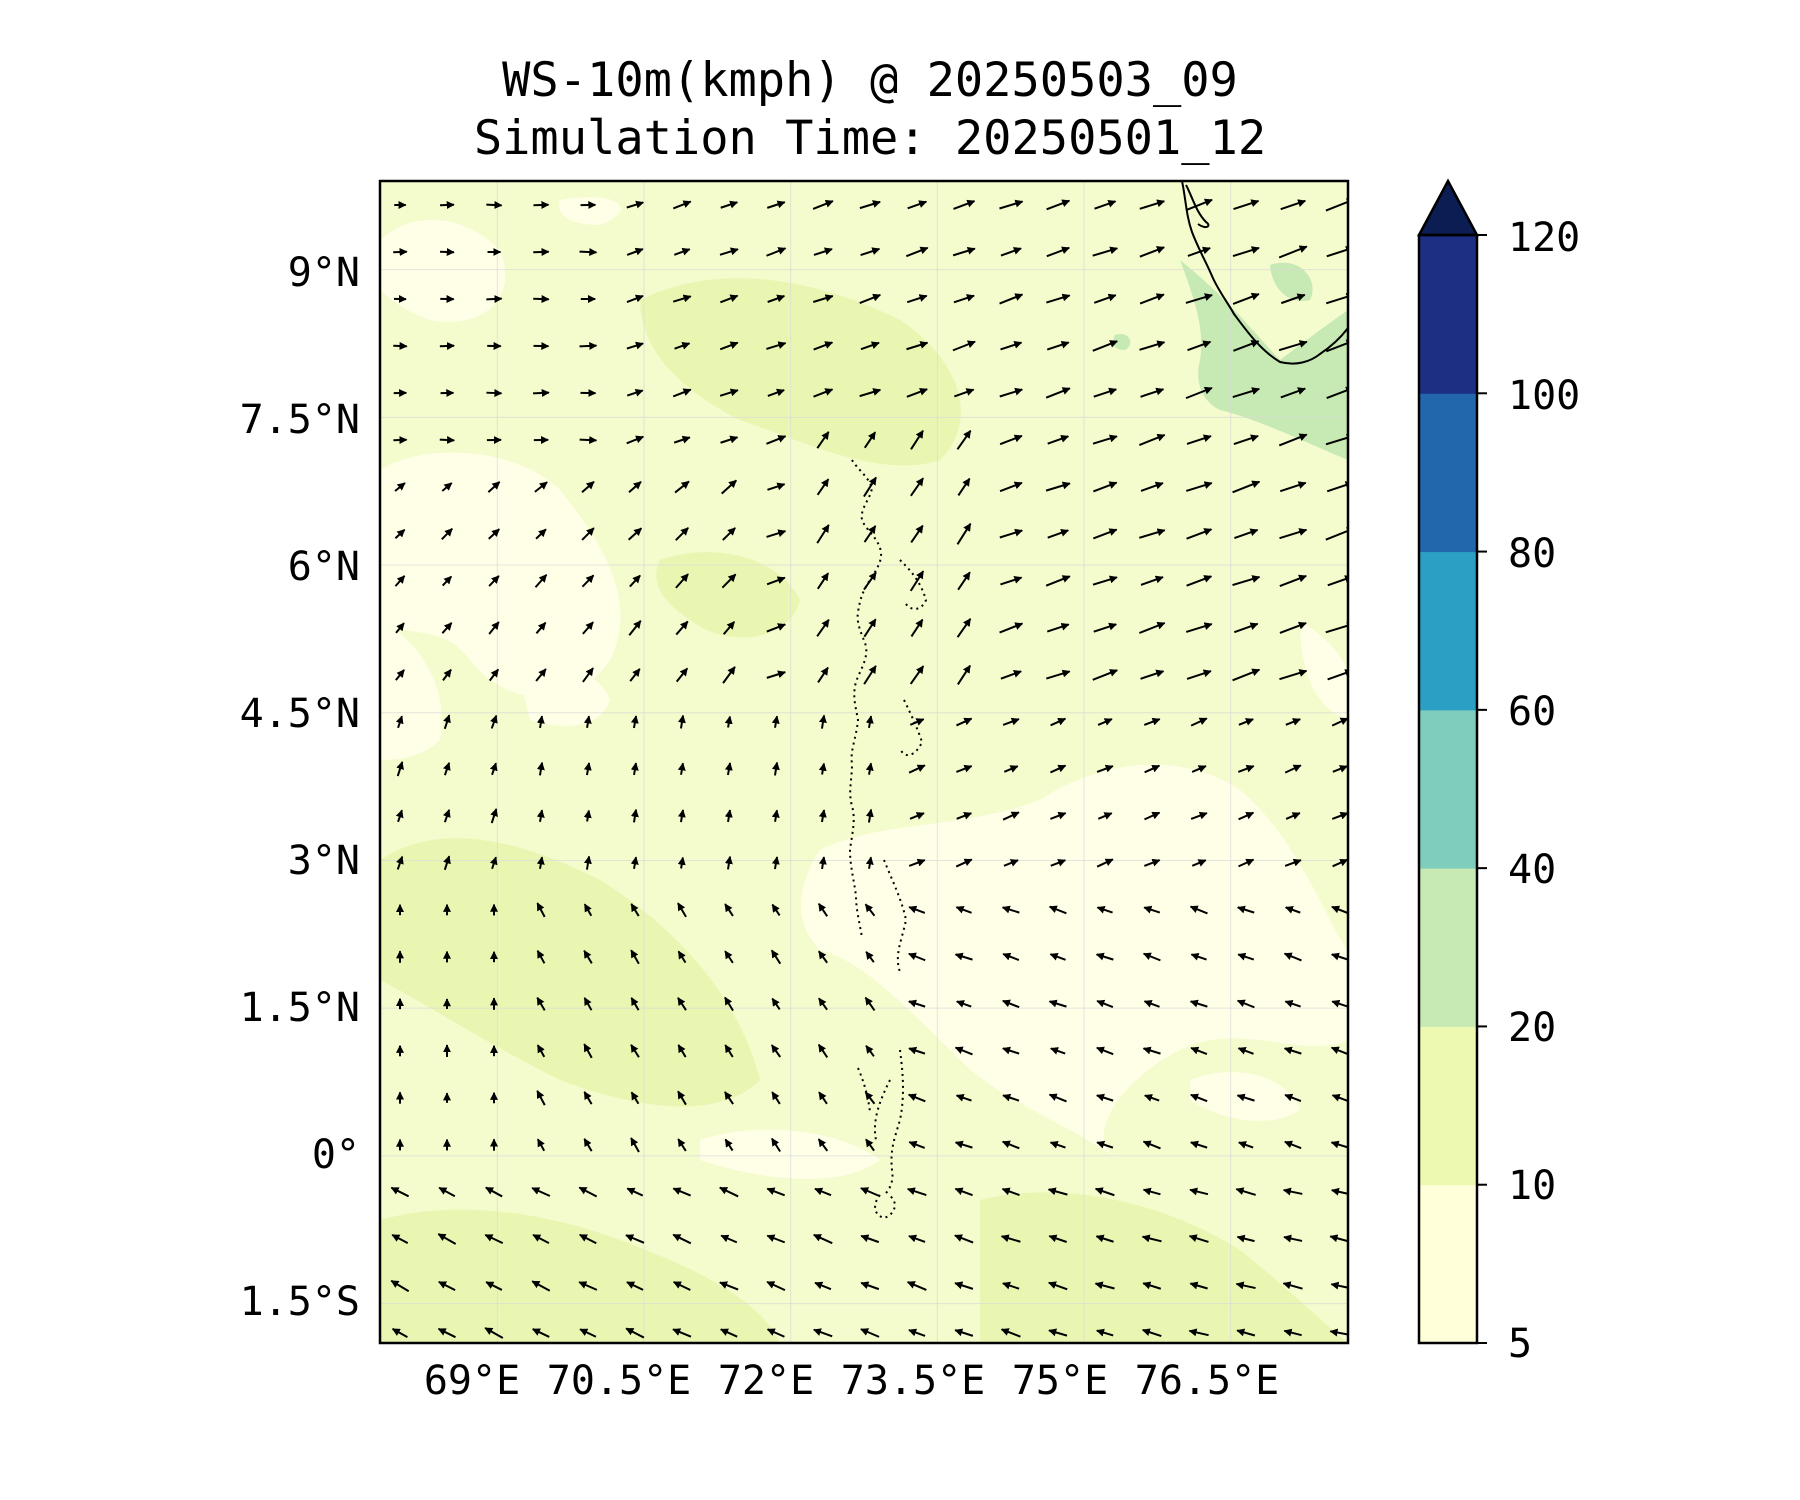 This screenshot has height=1500, width=1800. I want to click on coastal-green-patch, so click(1291, 281).